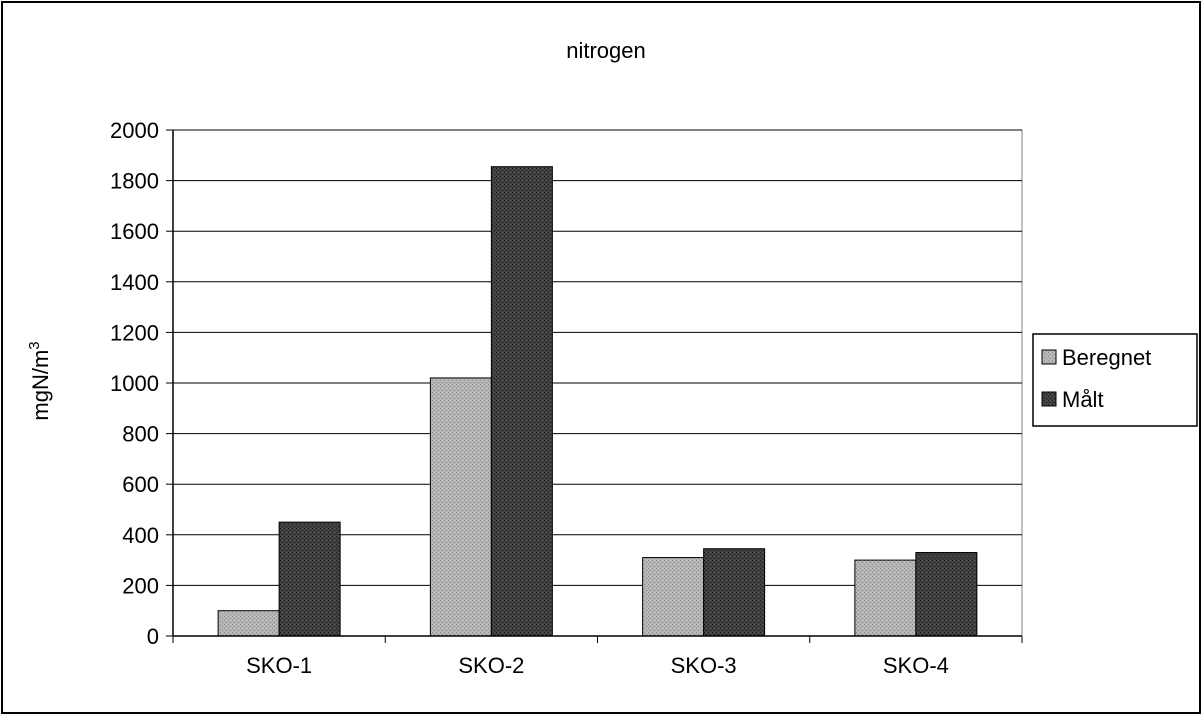  I want to click on y-tick-label: 1600, so click(134, 231).